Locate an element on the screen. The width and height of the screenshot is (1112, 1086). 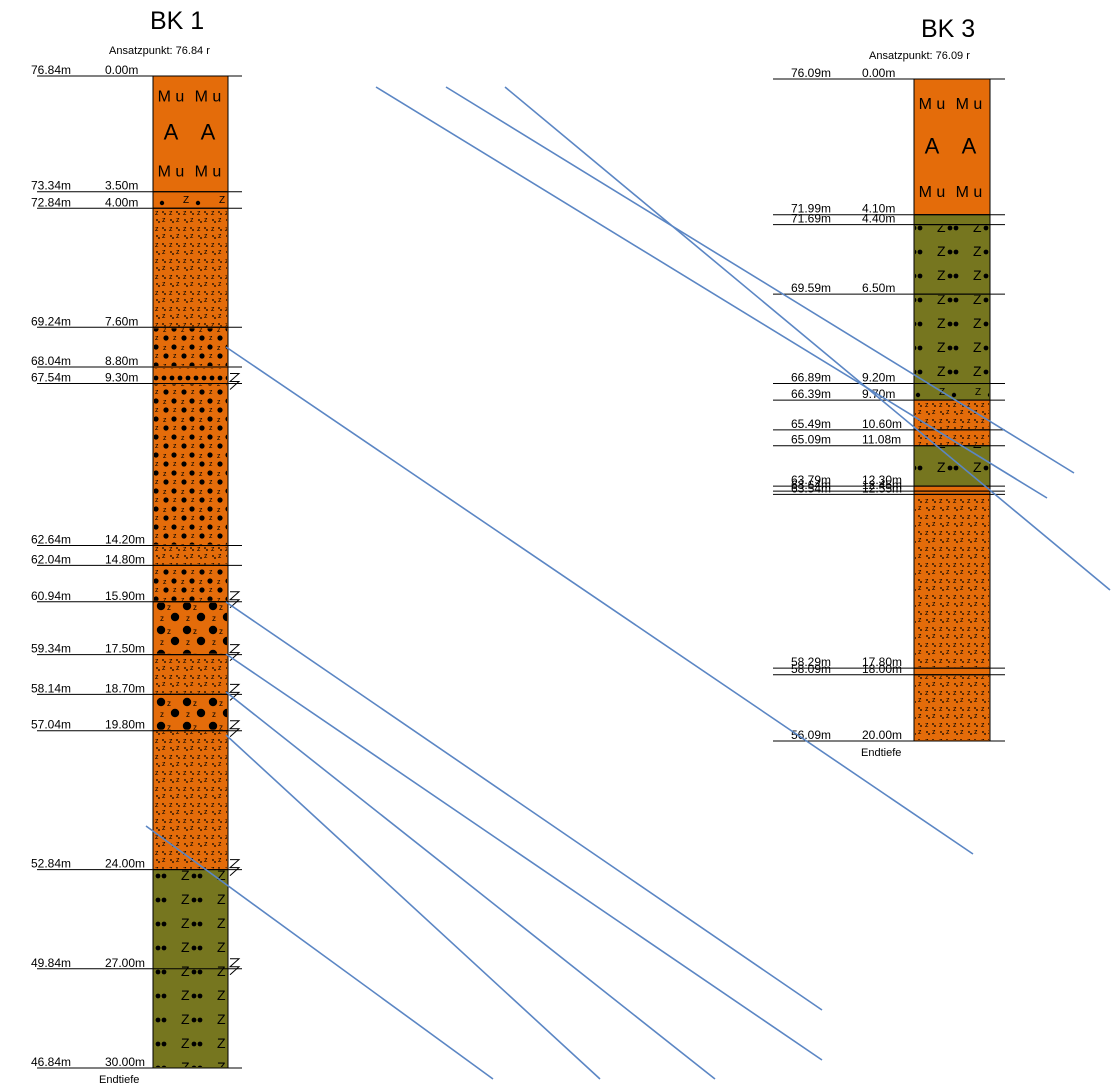
depth-label: 9.30m is located at coordinates (121, 378).